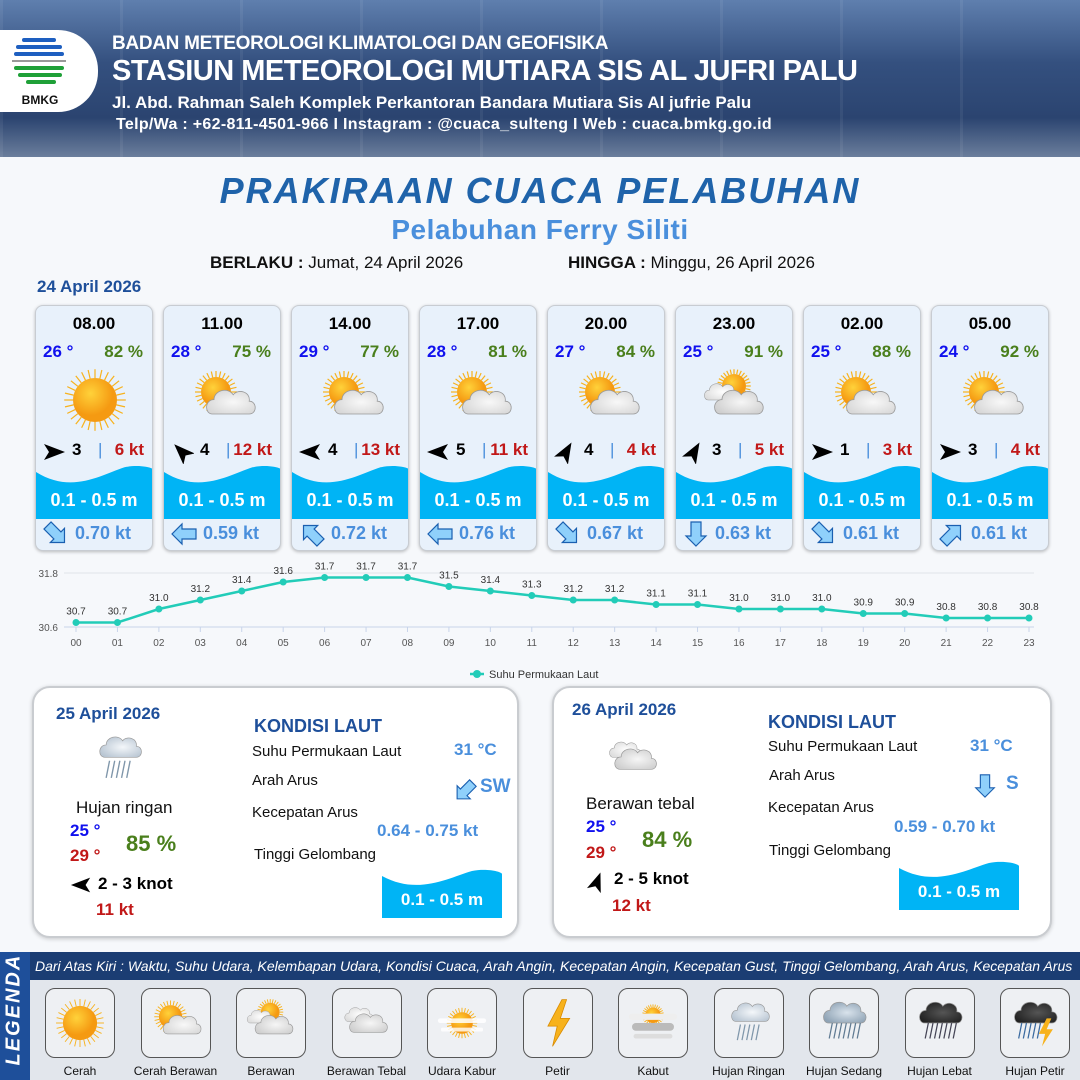 The image size is (1080, 1080). I want to click on x-tick-label: 07, so click(366, 643).